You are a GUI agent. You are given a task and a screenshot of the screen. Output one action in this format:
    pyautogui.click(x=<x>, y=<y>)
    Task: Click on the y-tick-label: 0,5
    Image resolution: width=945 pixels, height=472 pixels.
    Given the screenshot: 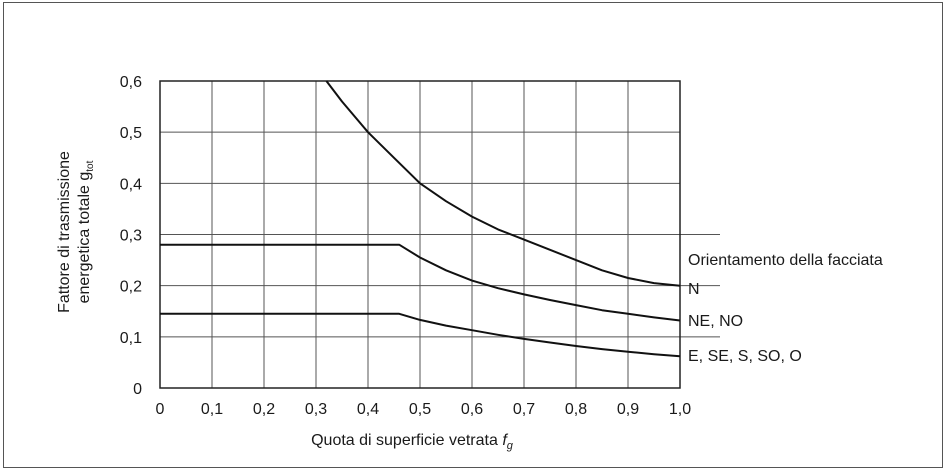 What is the action you would take?
    pyautogui.click(x=131, y=133)
    